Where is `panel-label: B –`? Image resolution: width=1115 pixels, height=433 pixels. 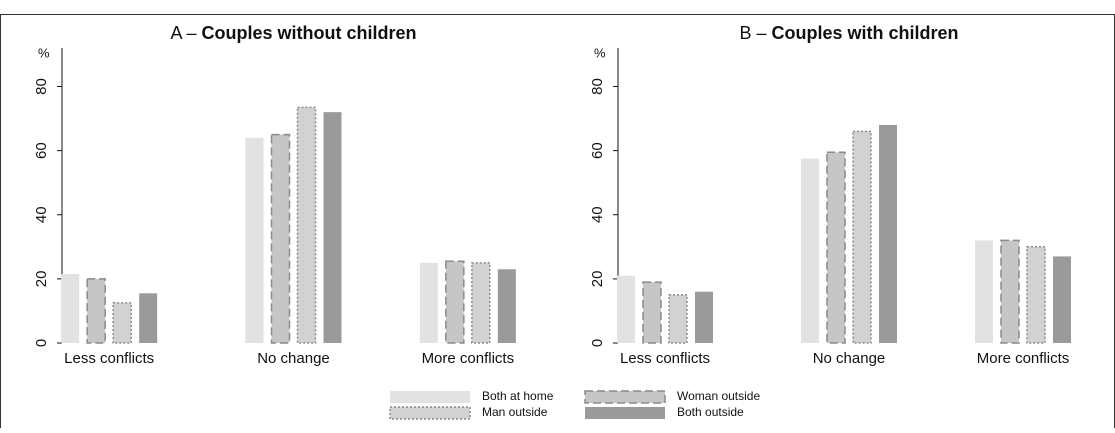
panel-label: B – is located at coordinates (752, 33).